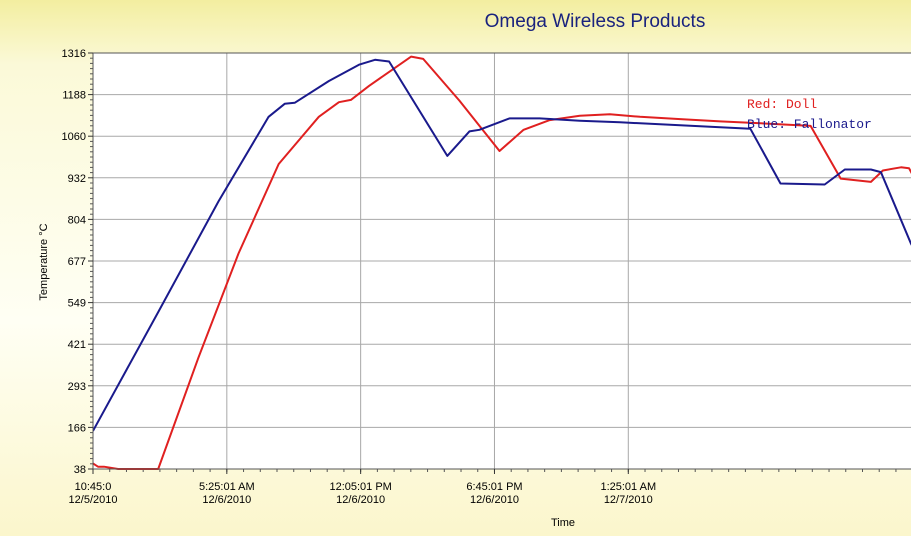  I want to click on legend: Red: Doll Blue: Fallonator, so click(809, 114).